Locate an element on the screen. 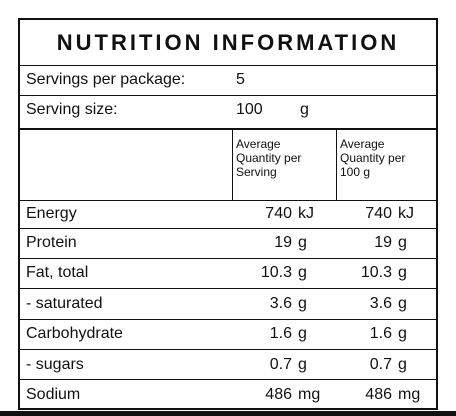  bottom-edge-bar is located at coordinates (228, 413).